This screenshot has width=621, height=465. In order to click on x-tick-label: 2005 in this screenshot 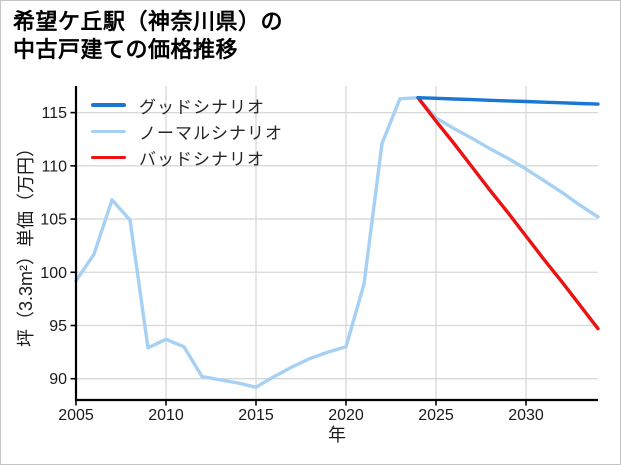, I will do `click(76, 415)`.